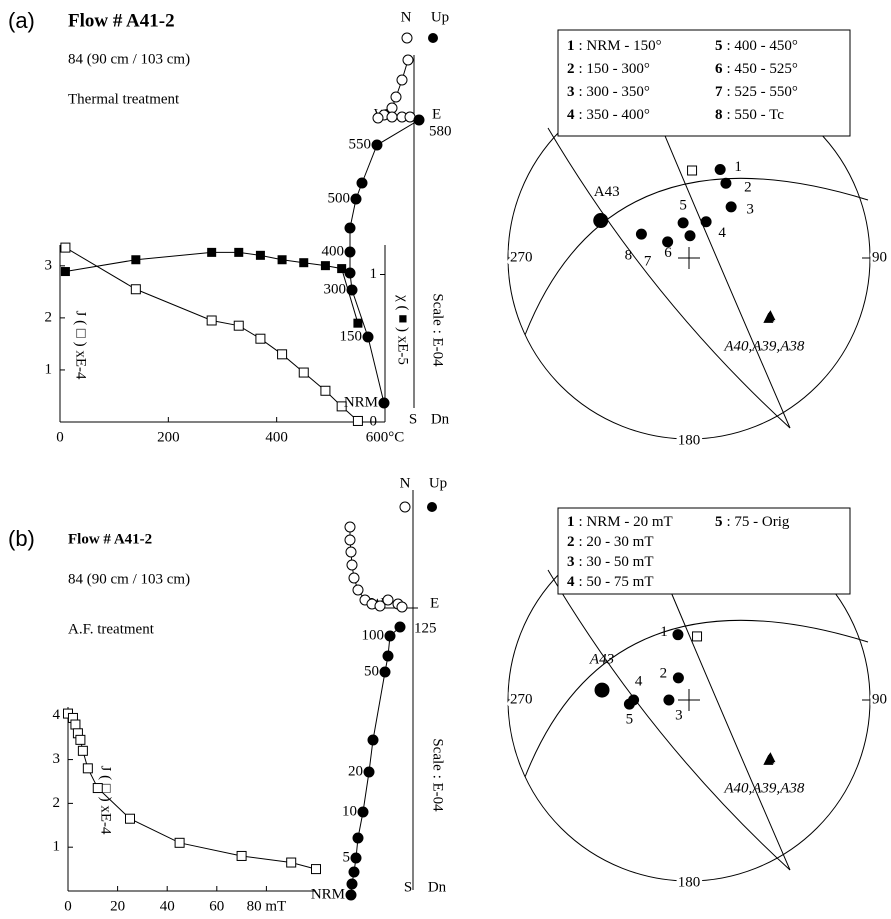 The image size is (891, 919). Describe the element at coordinates (750, 209) in the screenshot. I see `point-label: 3` at that location.